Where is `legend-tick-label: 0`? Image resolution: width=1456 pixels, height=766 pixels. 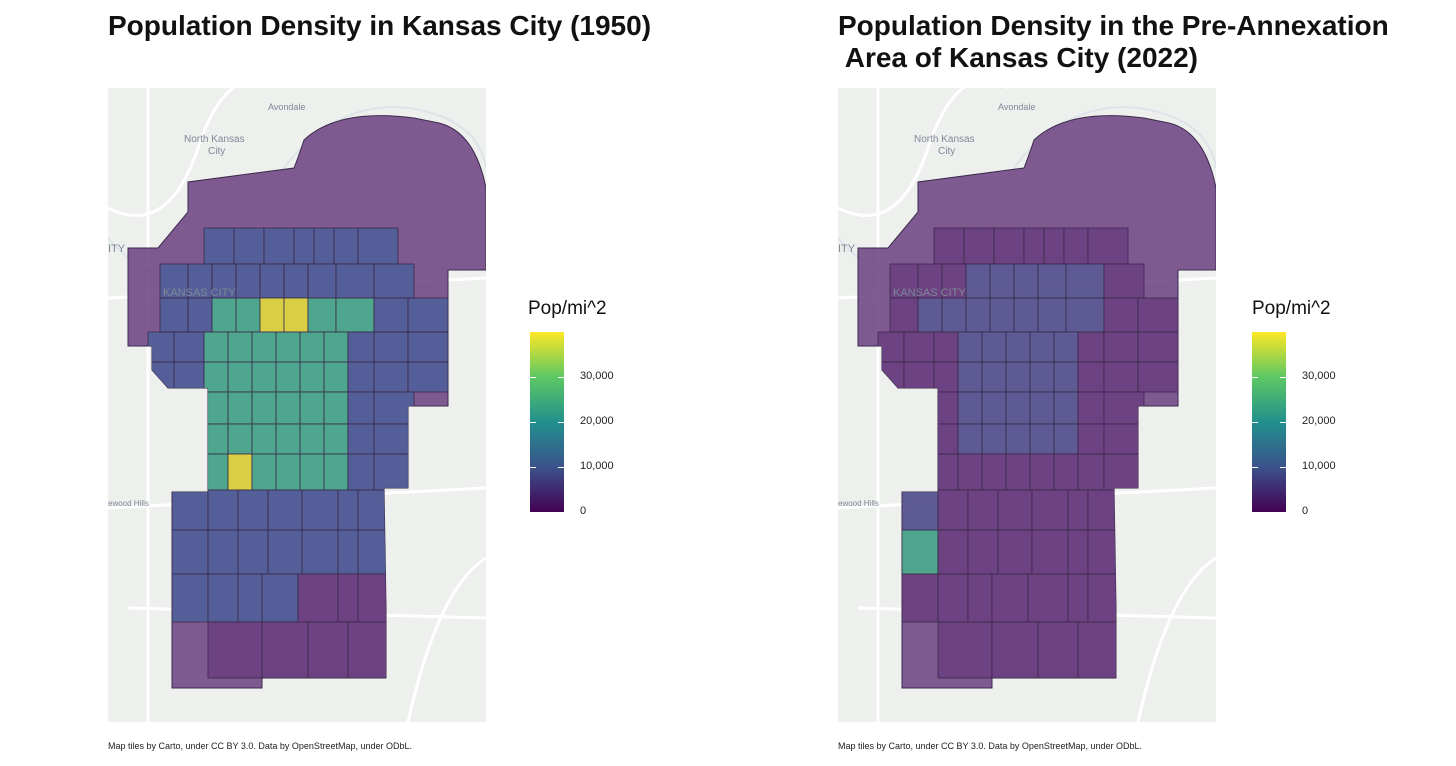
legend-tick-label: 0 is located at coordinates (583, 511).